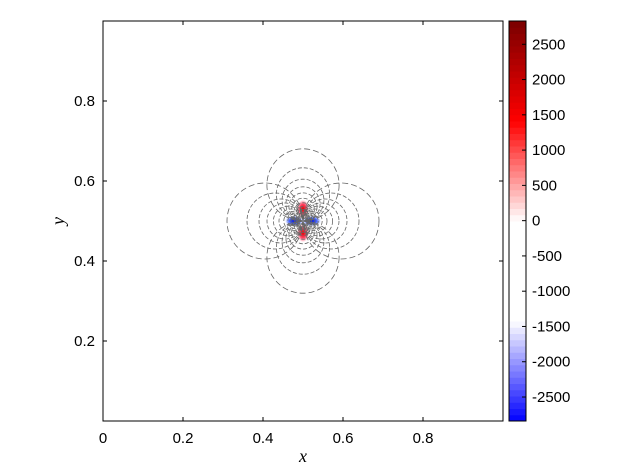 The height and width of the screenshot is (473, 624). What do you see at coordinates (103, 438) in the screenshot?
I see `x-tick-label: 0` at bounding box center [103, 438].